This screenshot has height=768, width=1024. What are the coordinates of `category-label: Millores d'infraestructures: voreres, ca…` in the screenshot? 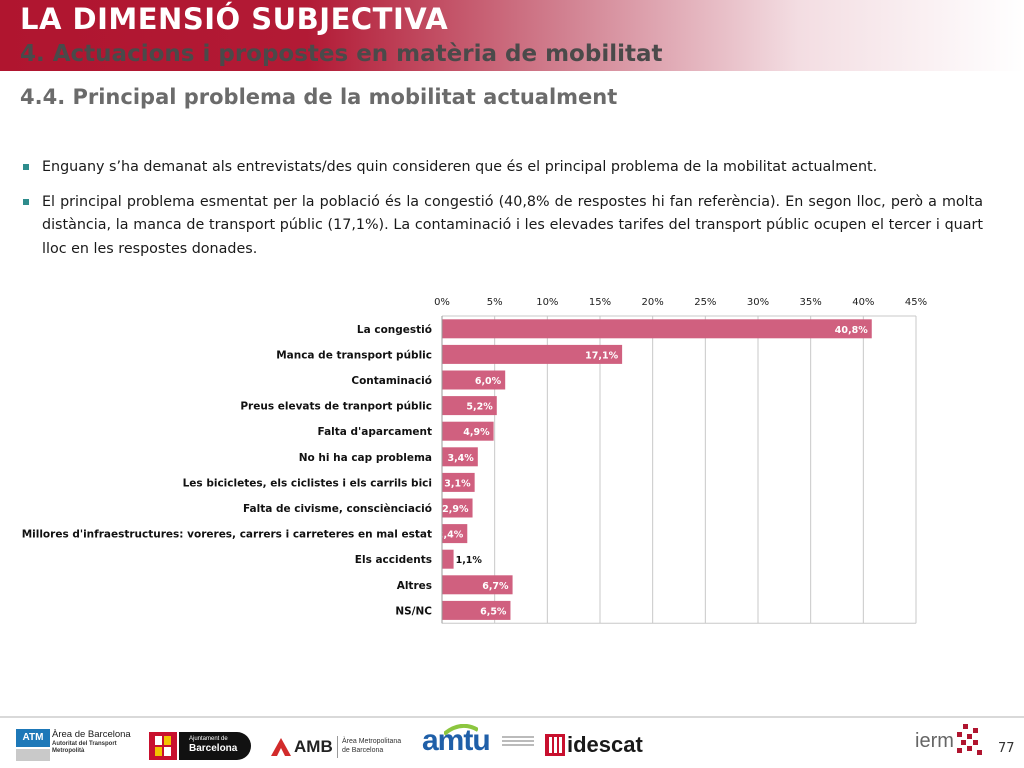 It's located at (227, 535).